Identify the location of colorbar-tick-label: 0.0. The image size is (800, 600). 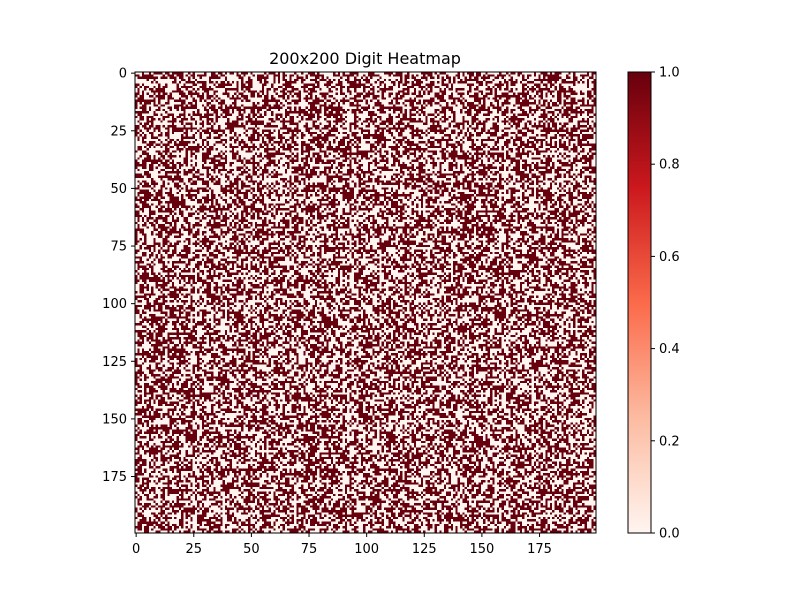
(669, 534).